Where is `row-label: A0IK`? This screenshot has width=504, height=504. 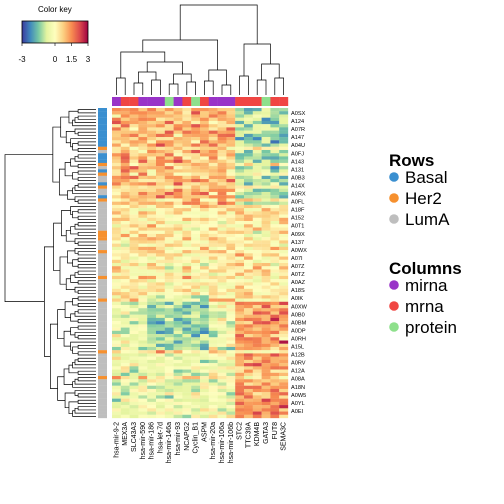 row-label: A0IK is located at coordinates (297, 299).